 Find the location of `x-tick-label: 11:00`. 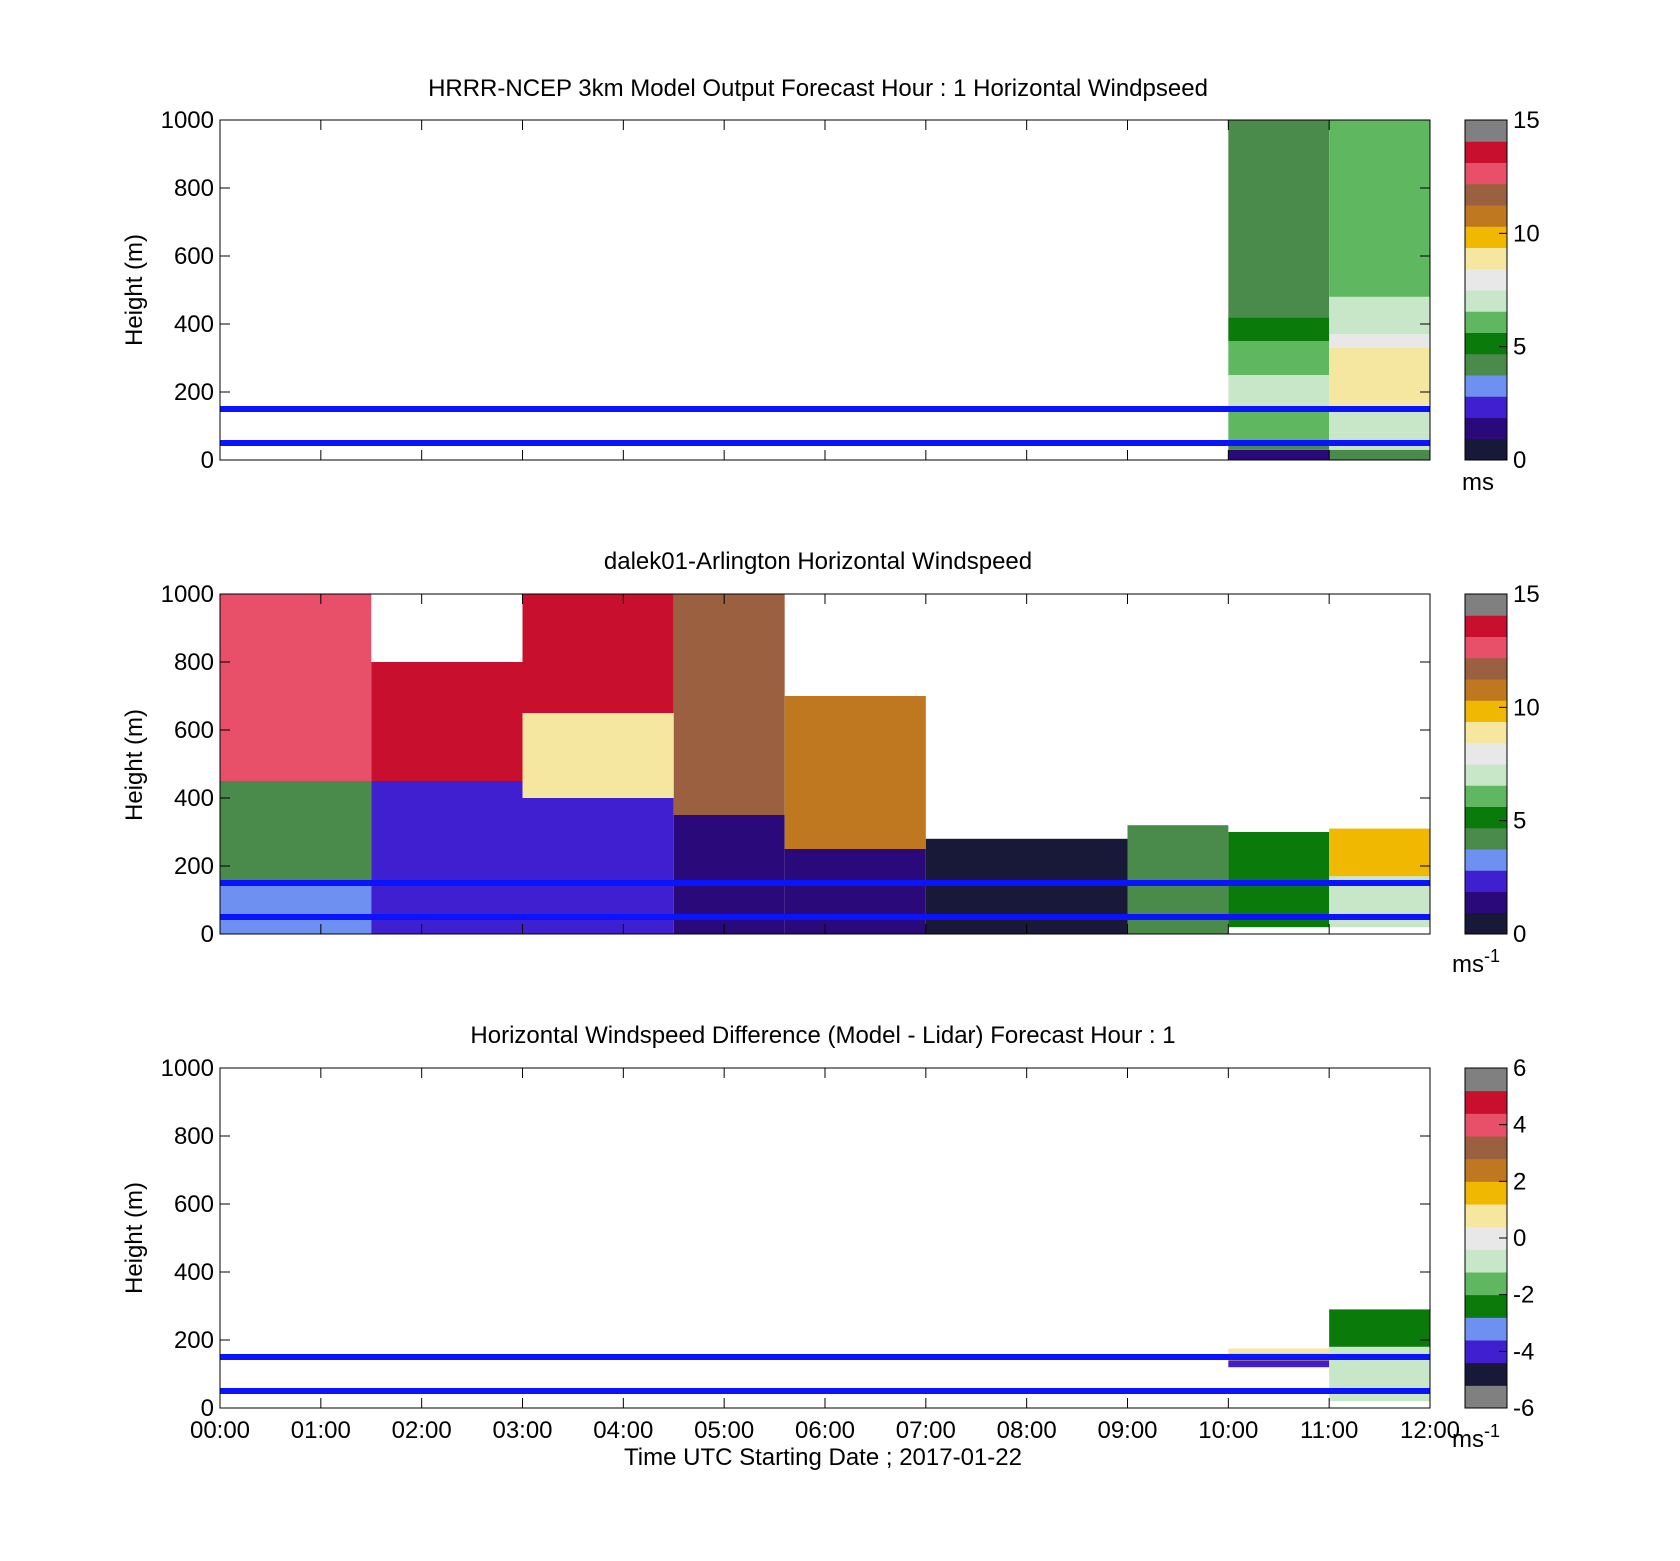

x-tick-label: 11:00 is located at coordinates (1329, 1430).